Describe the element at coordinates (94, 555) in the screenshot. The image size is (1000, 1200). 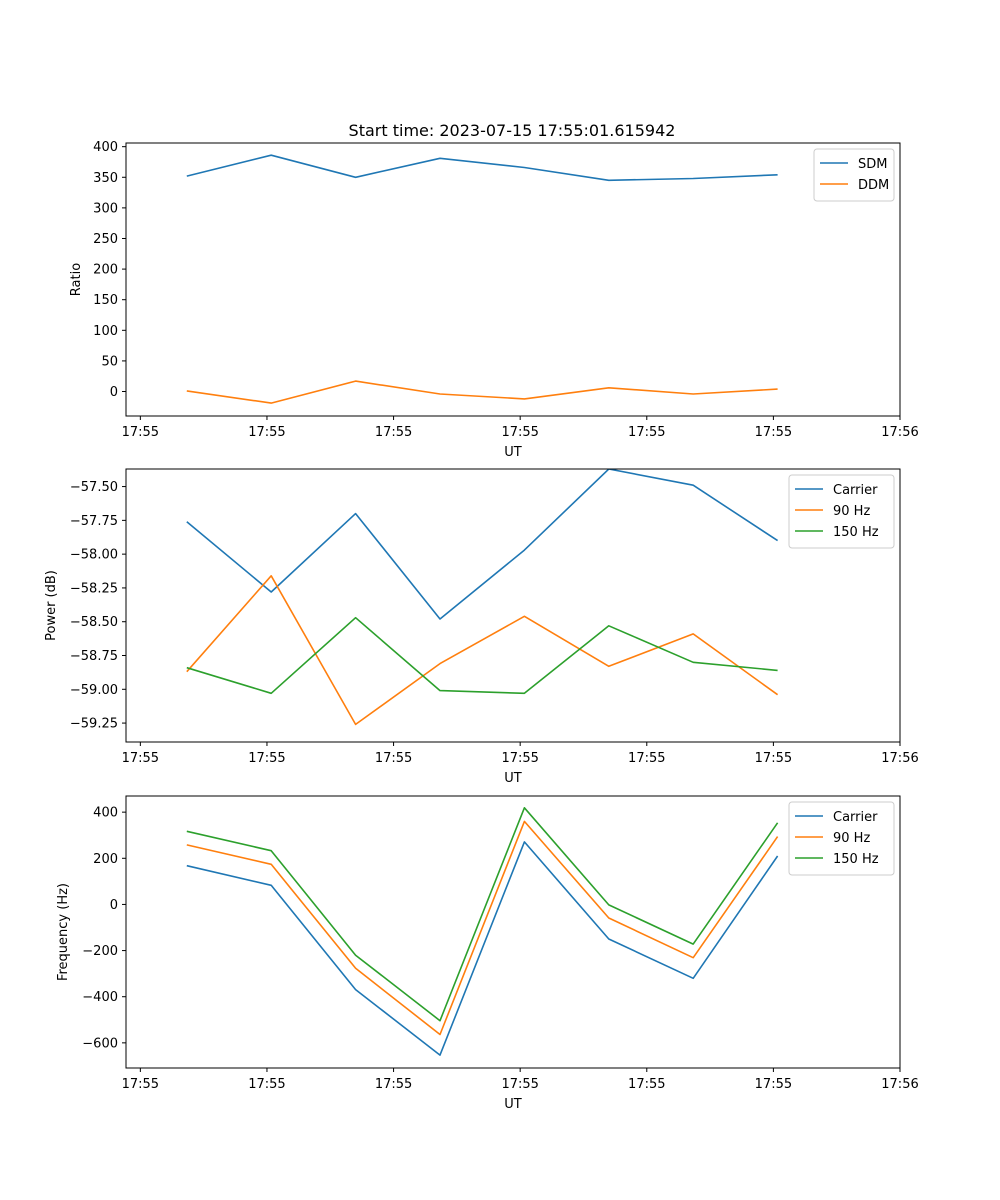
I see `power-y-tick-label: −58.00` at that location.